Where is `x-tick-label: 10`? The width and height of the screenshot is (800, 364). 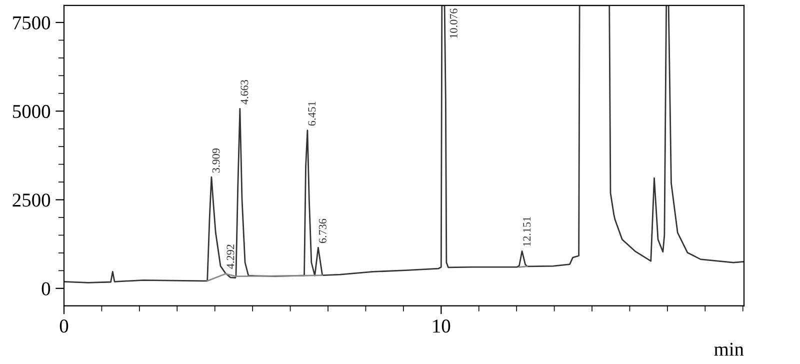
x-tick-label: 10 is located at coordinates (441, 326).